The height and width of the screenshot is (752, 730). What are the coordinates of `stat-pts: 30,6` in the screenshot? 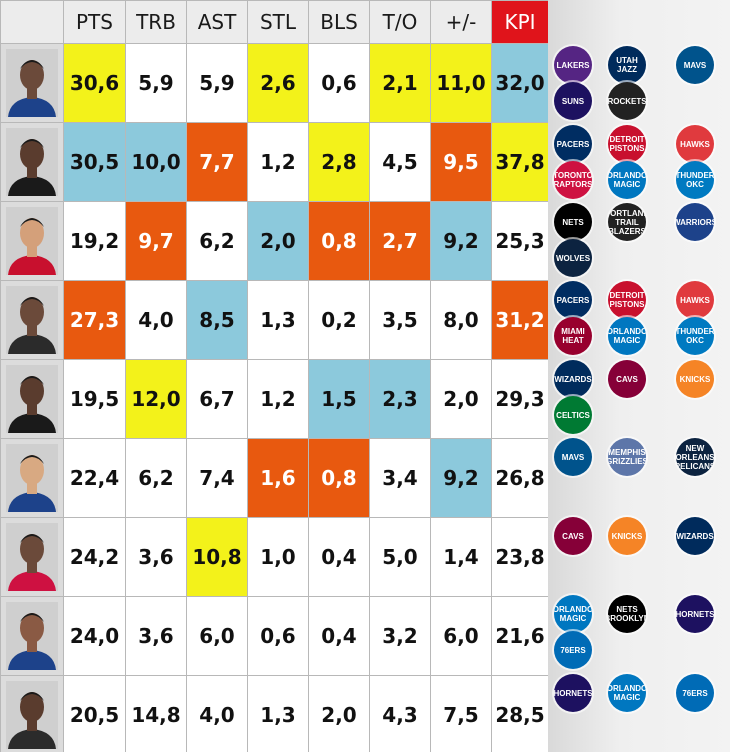 It's located at (94, 83).